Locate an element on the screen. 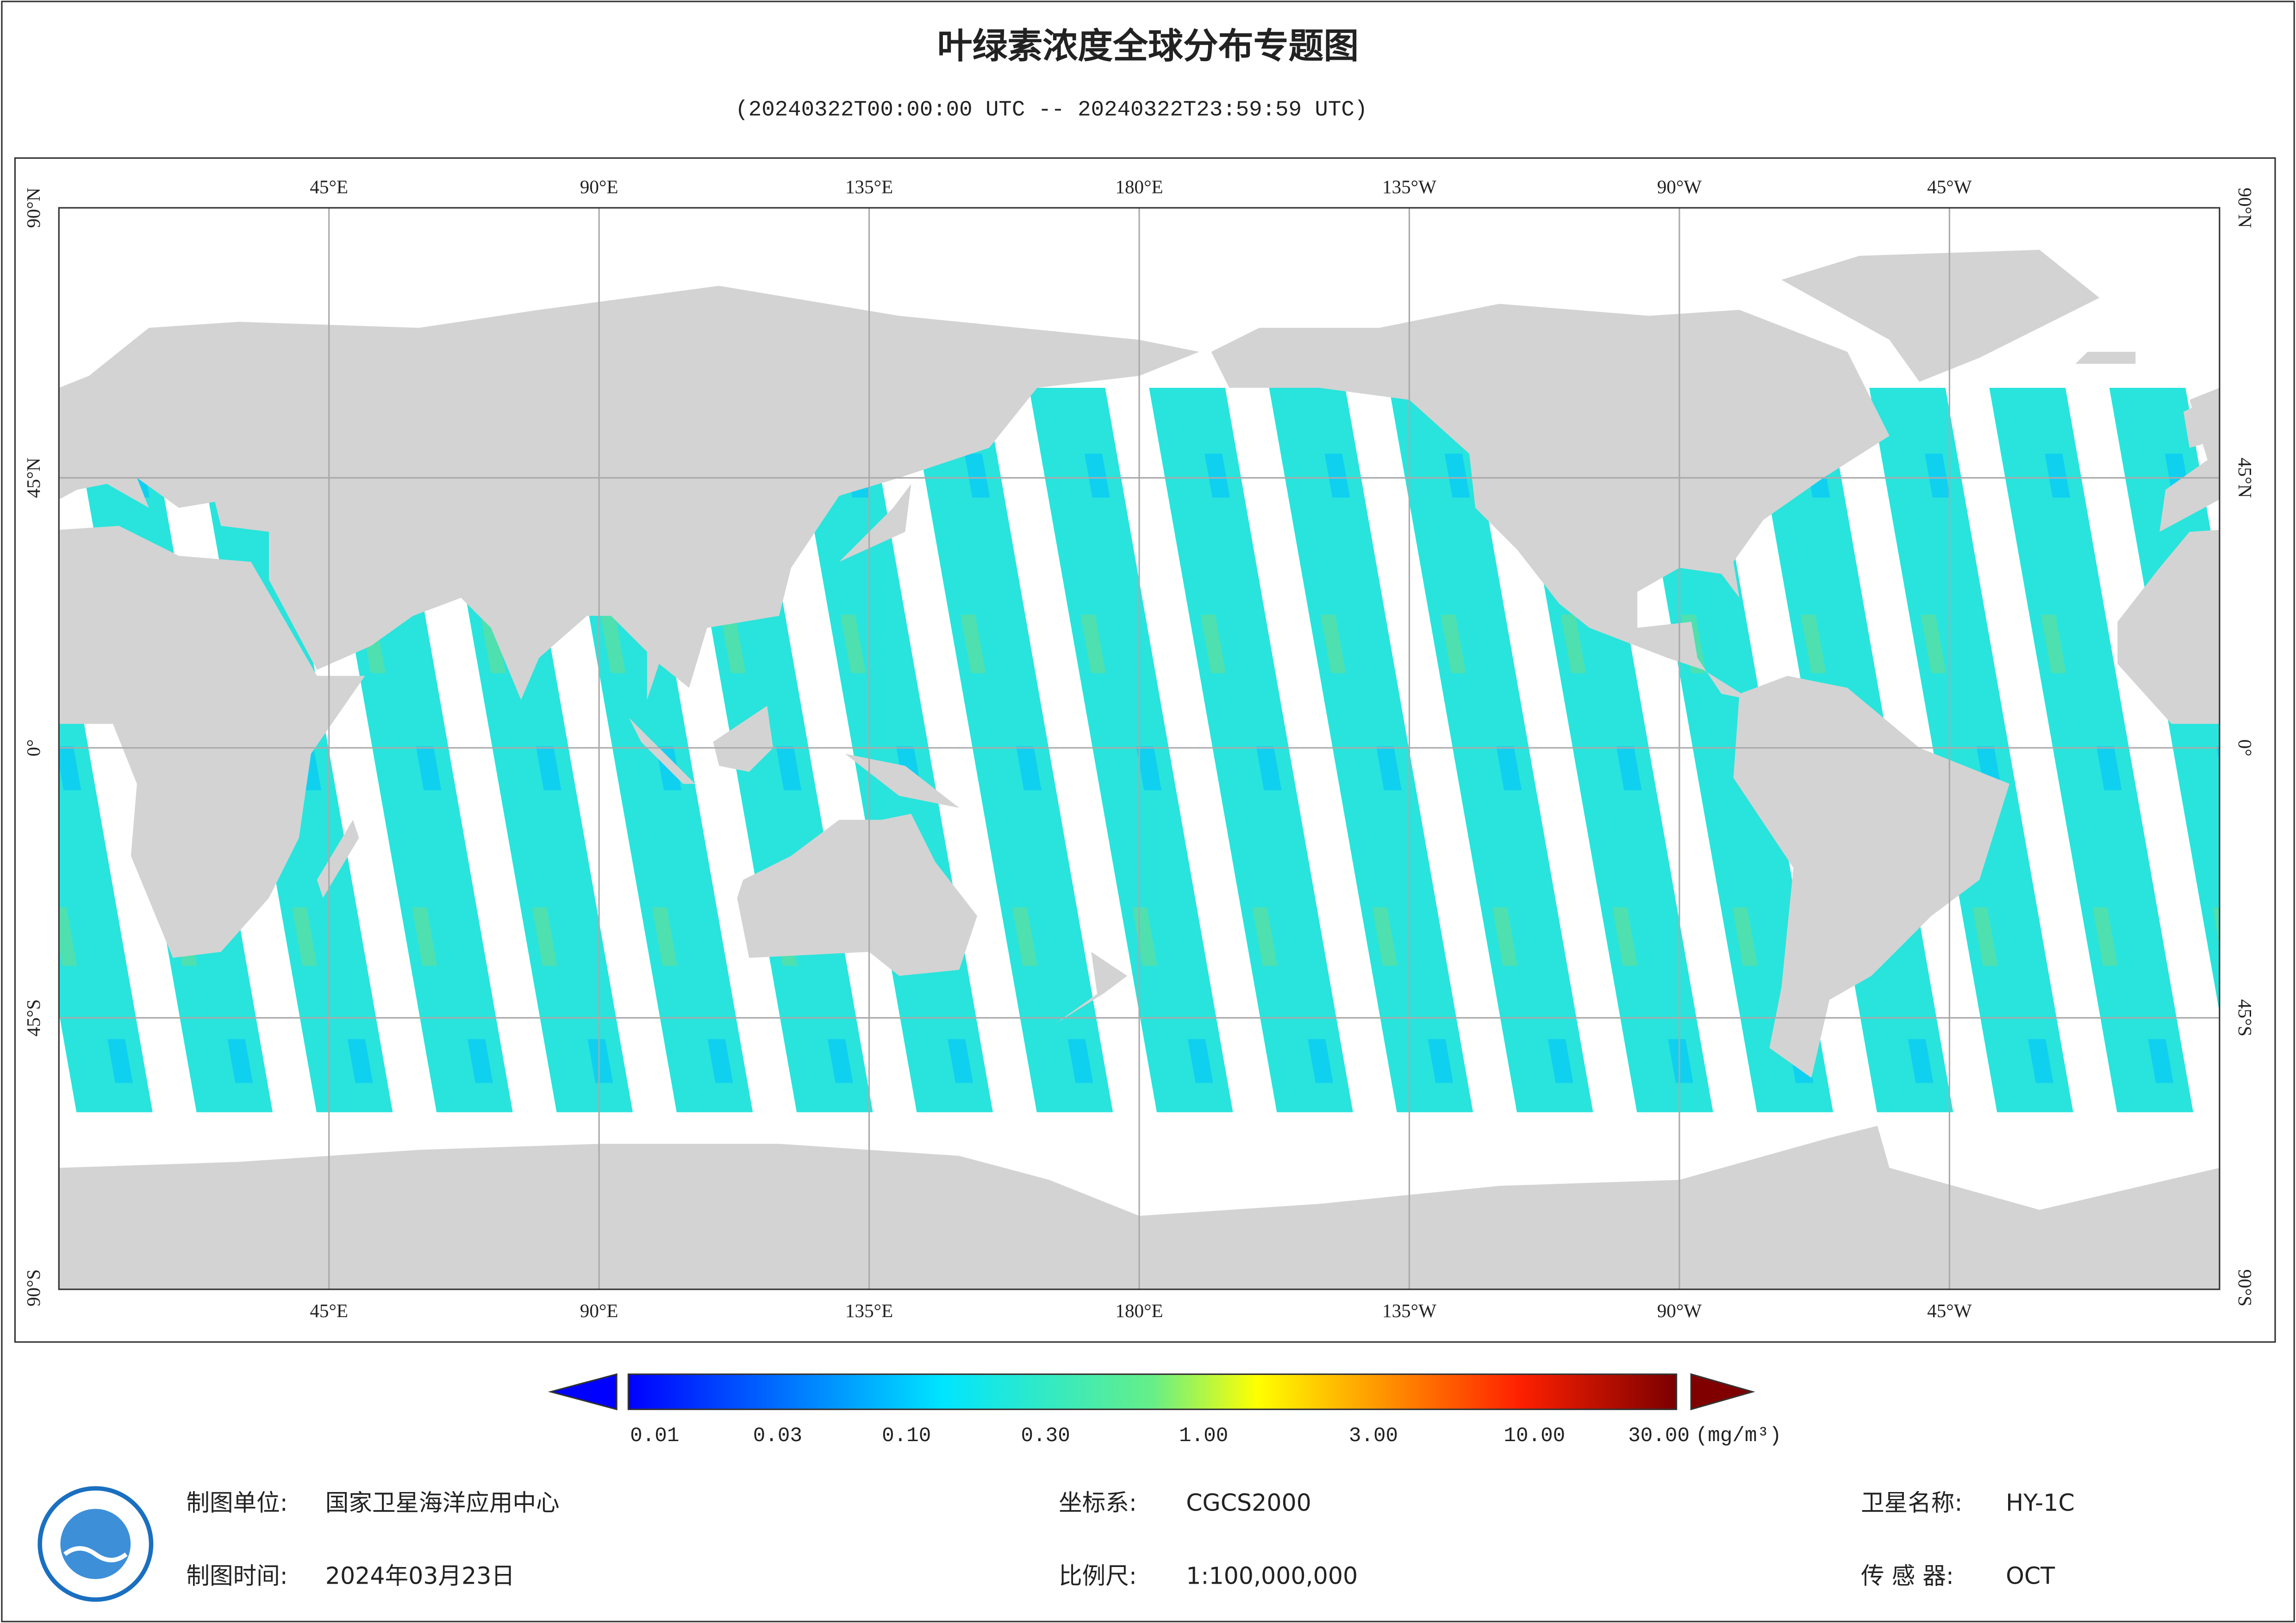 This screenshot has width=2296, height=1623. lat-label-left: 90°N is located at coordinates (33, 207).